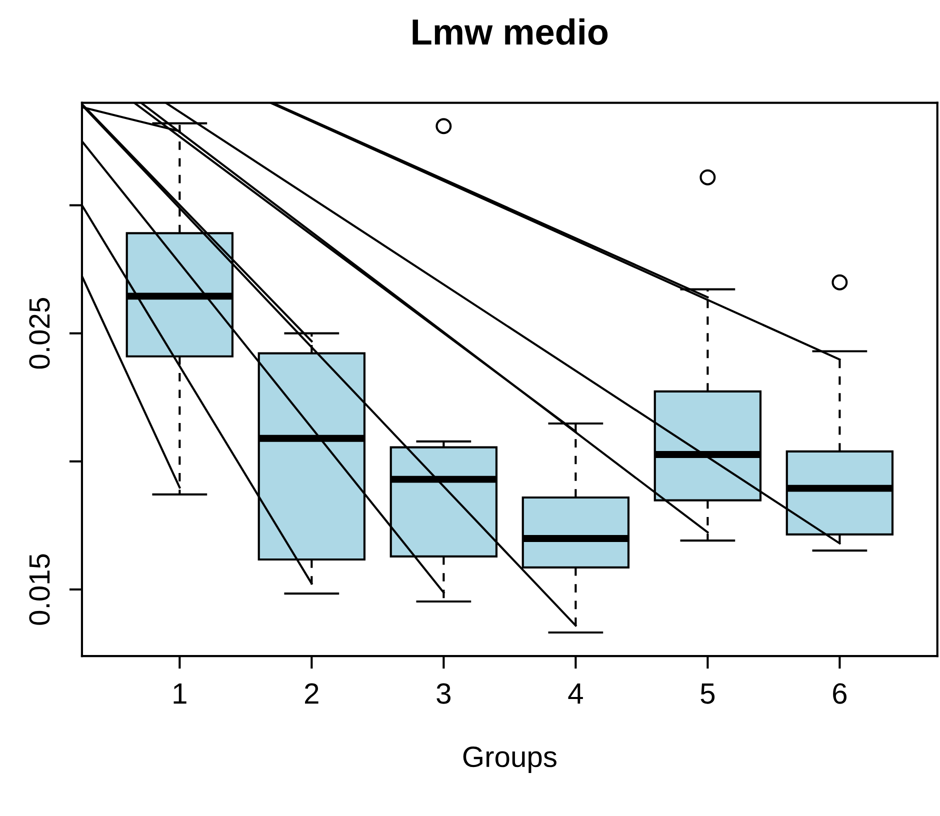 The image size is (940, 816). What do you see at coordinates (180, 694) in the screenshot?
I see `x-tick-label: 1` at bounding box center [180, 694].